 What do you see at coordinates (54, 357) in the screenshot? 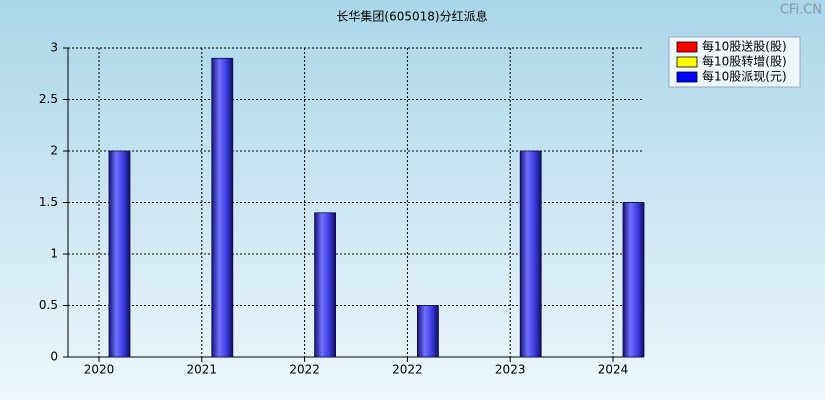
I see `y-tick-label: 0` at bounding box center [54, 357].